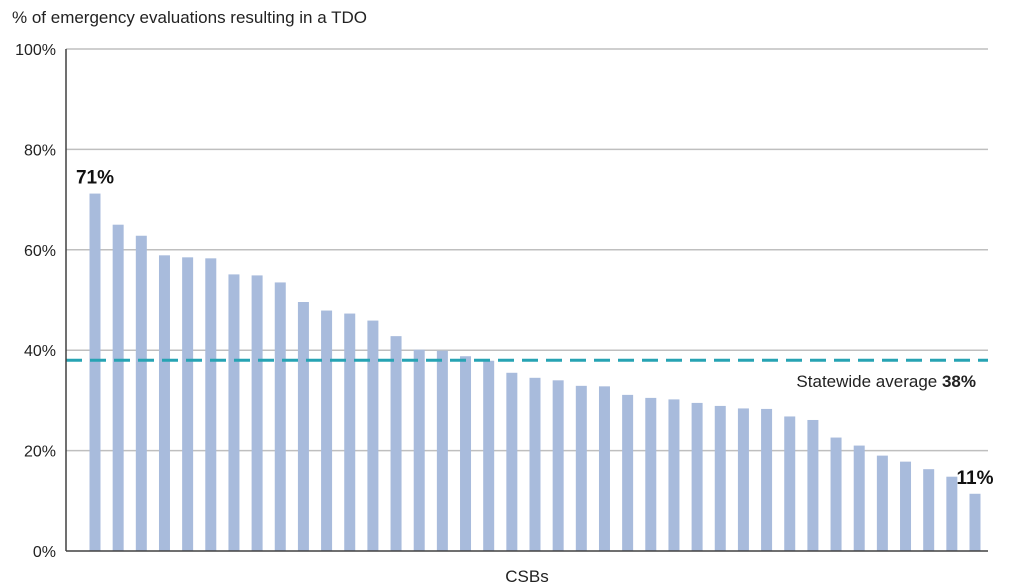 This screenshot has width=1013, height=587. What do you see at coordinates (869, 381) in the screenshot?
I see `average-label-text: Statewide average` at bounding box center [869, 381].